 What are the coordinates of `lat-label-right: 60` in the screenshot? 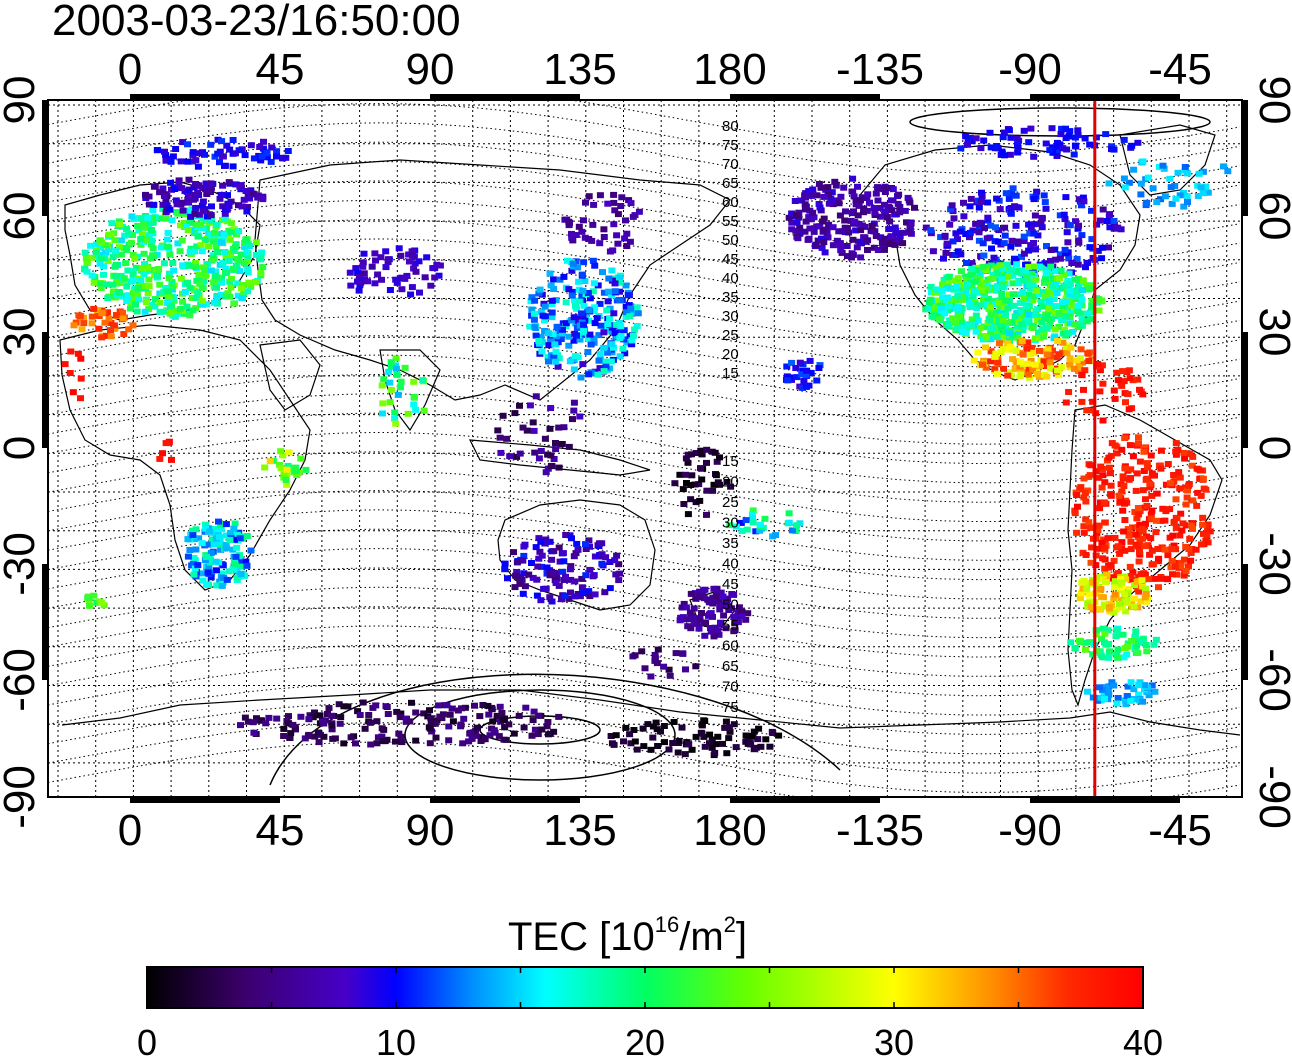 It's located at (1271, 216).